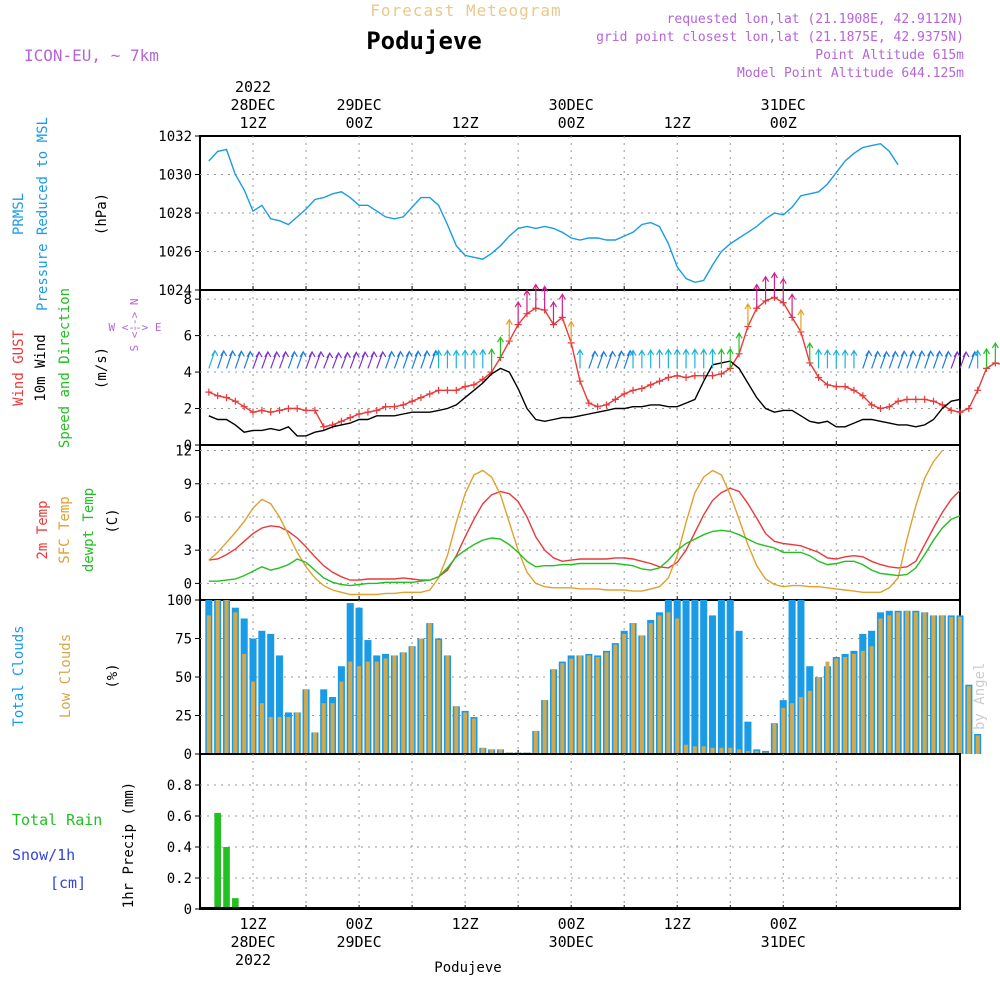  What do you see at coordinates (179, 786) in the screenshot?
I see `precip-ytick-label: 0.8` at bounding box center [179, 786].